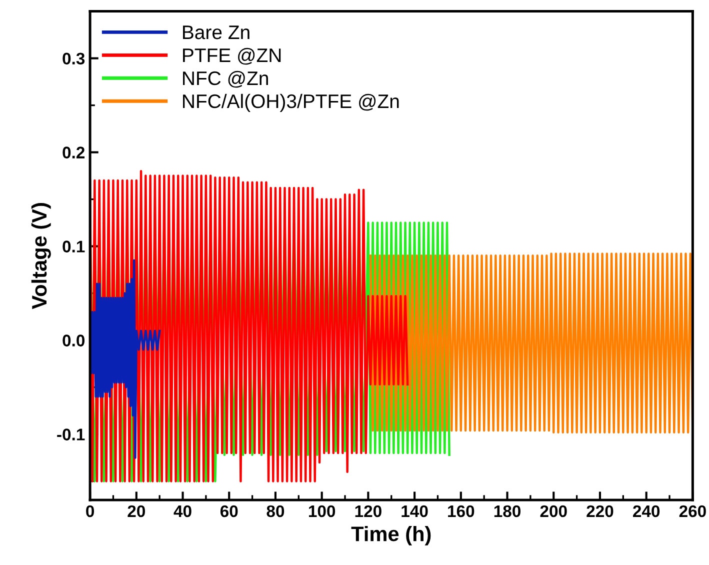 The image size is (709, 565). Describe the element at coordinates (391, 536) in the screenshot. I see `x-axis-title: Time (h)` at that location.